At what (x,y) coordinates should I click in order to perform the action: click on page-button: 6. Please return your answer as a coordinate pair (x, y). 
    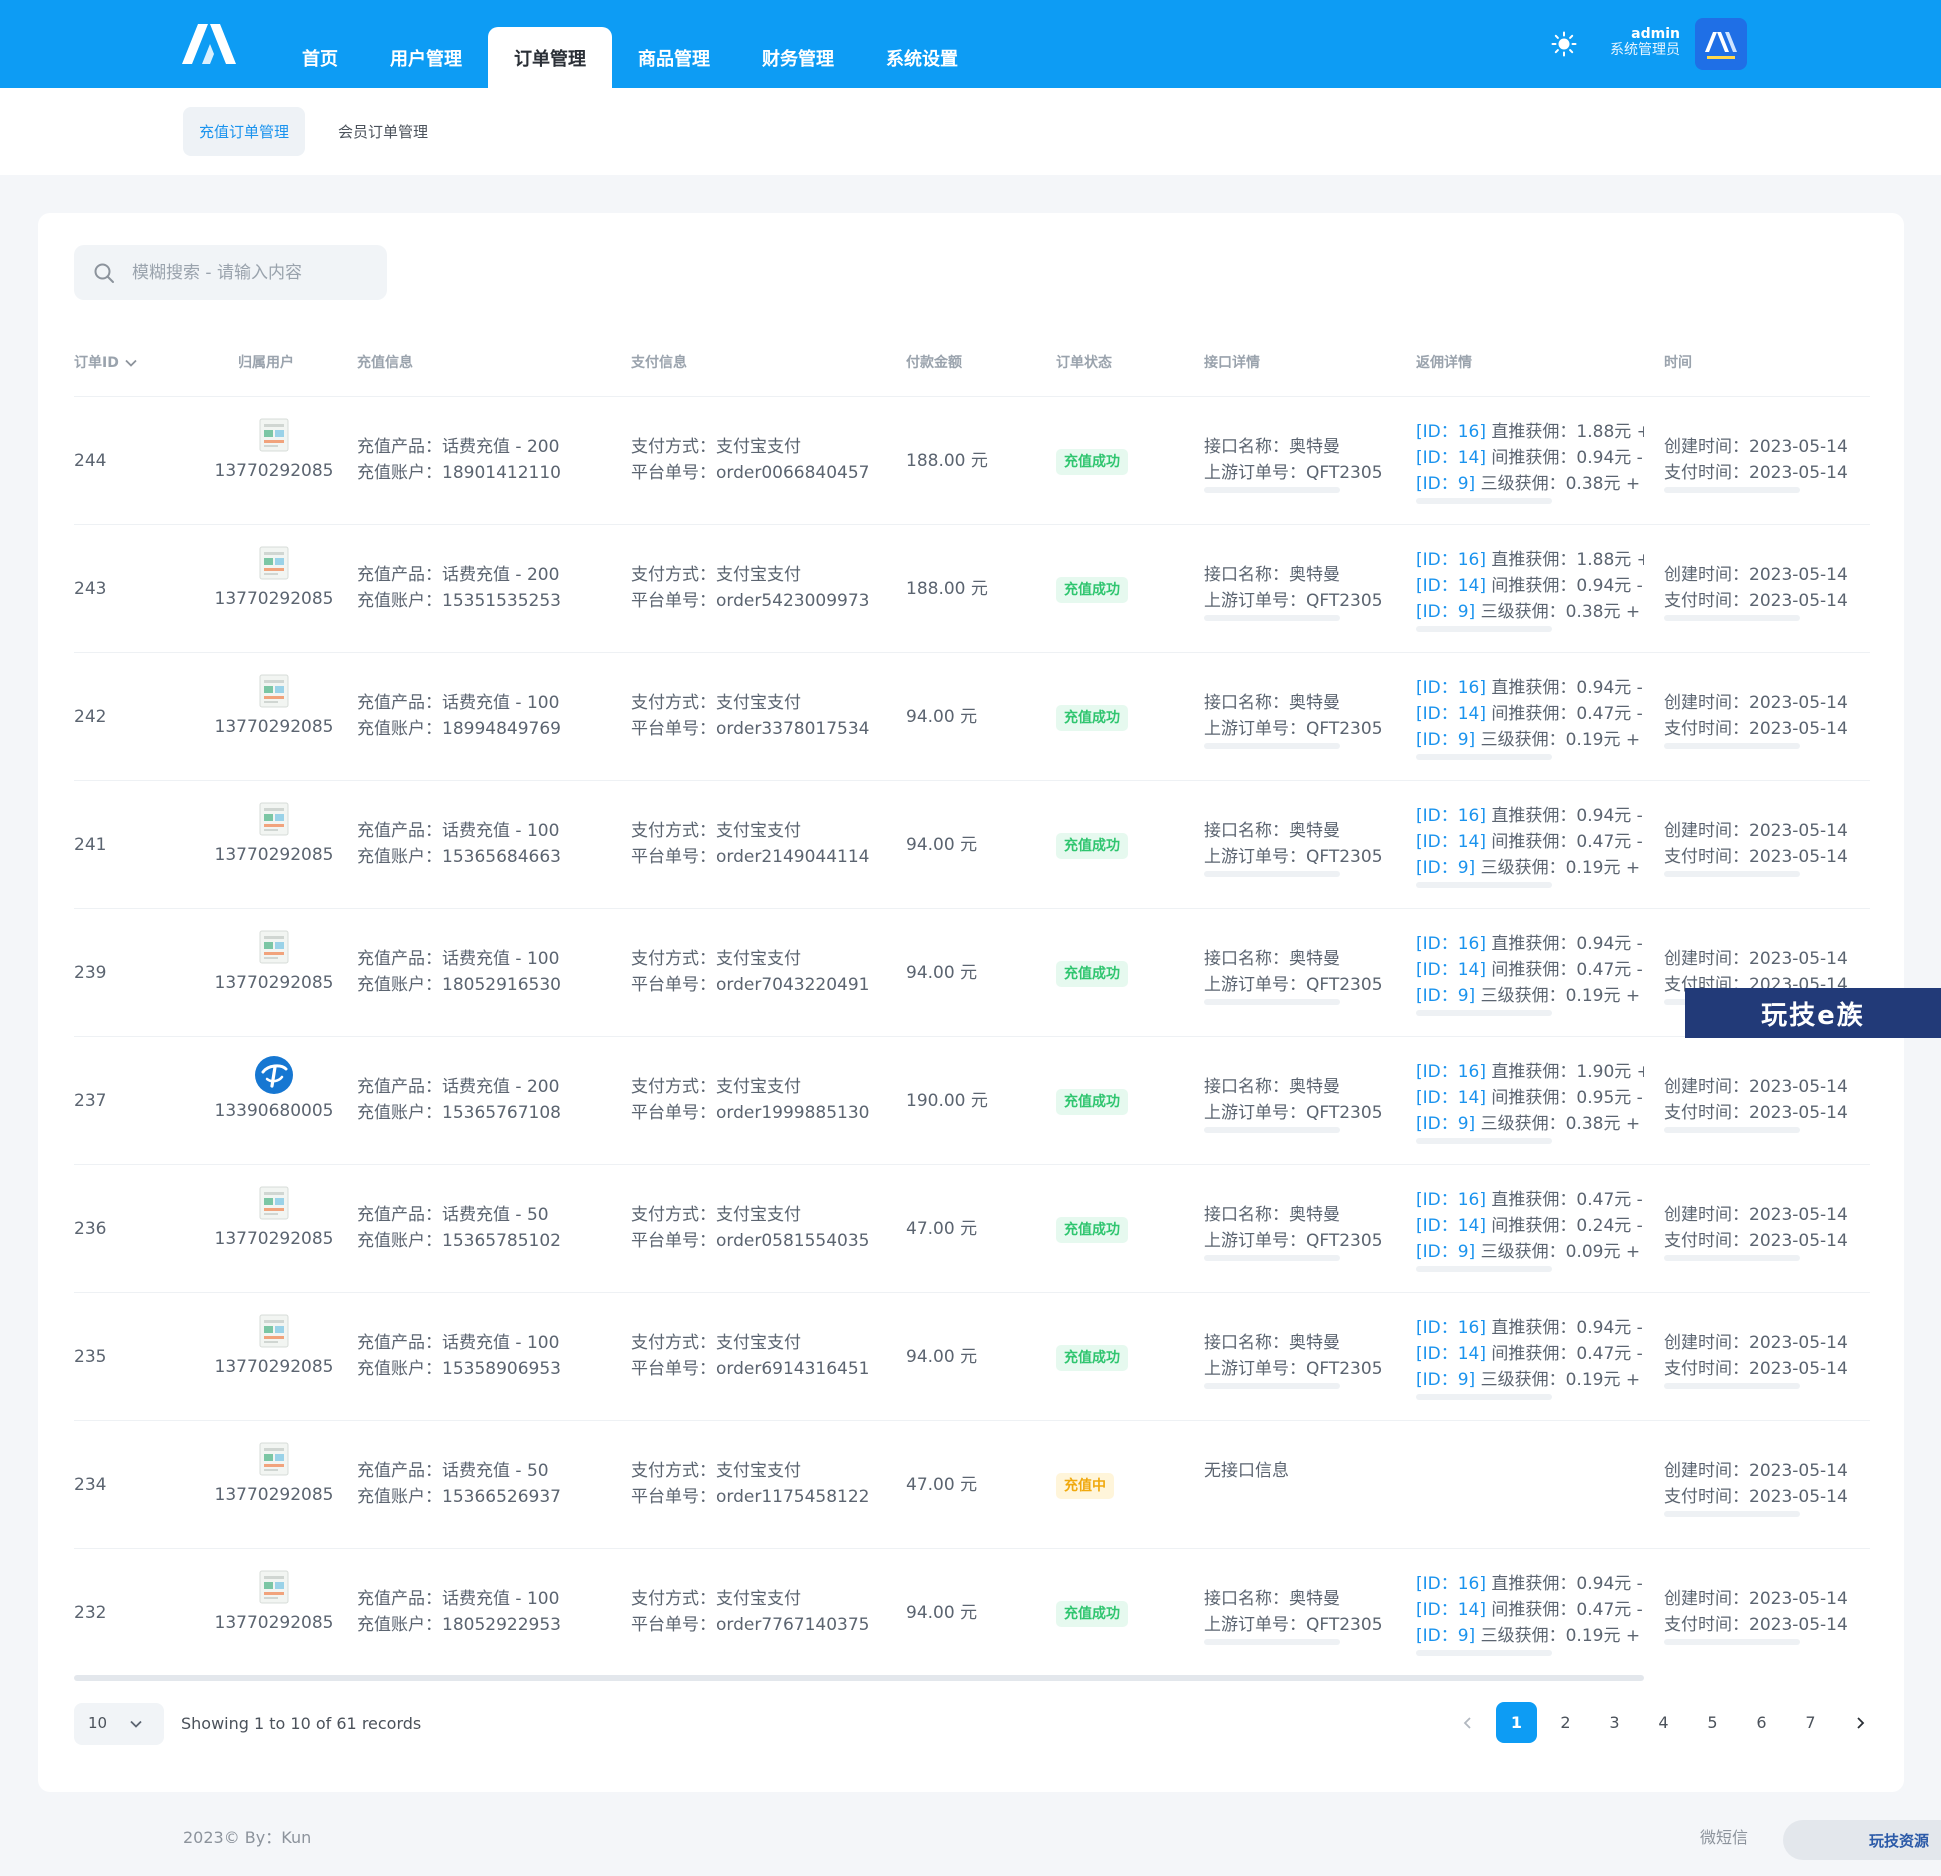
    Looking at the image, I should click on (1761, 1722).